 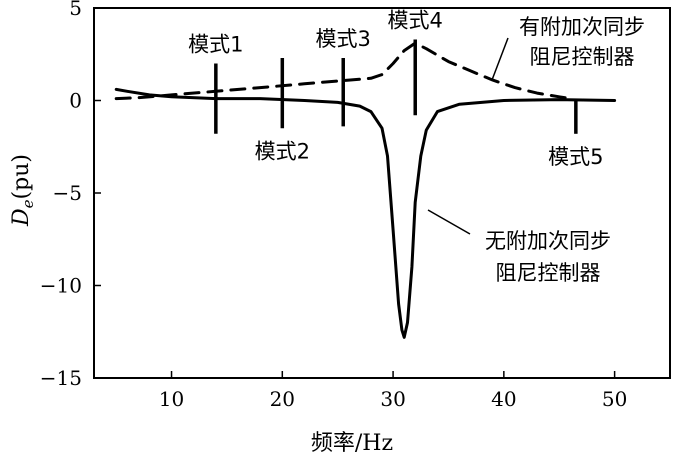 I want to click on mode-label-3: 模式3, so click(x=343, y=39).